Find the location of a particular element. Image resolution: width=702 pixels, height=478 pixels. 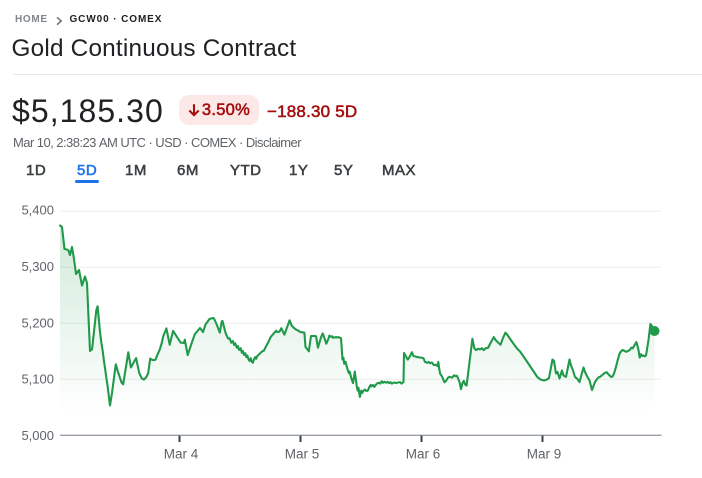

svg-text: 5,200 is located at coordinates (37, 322).